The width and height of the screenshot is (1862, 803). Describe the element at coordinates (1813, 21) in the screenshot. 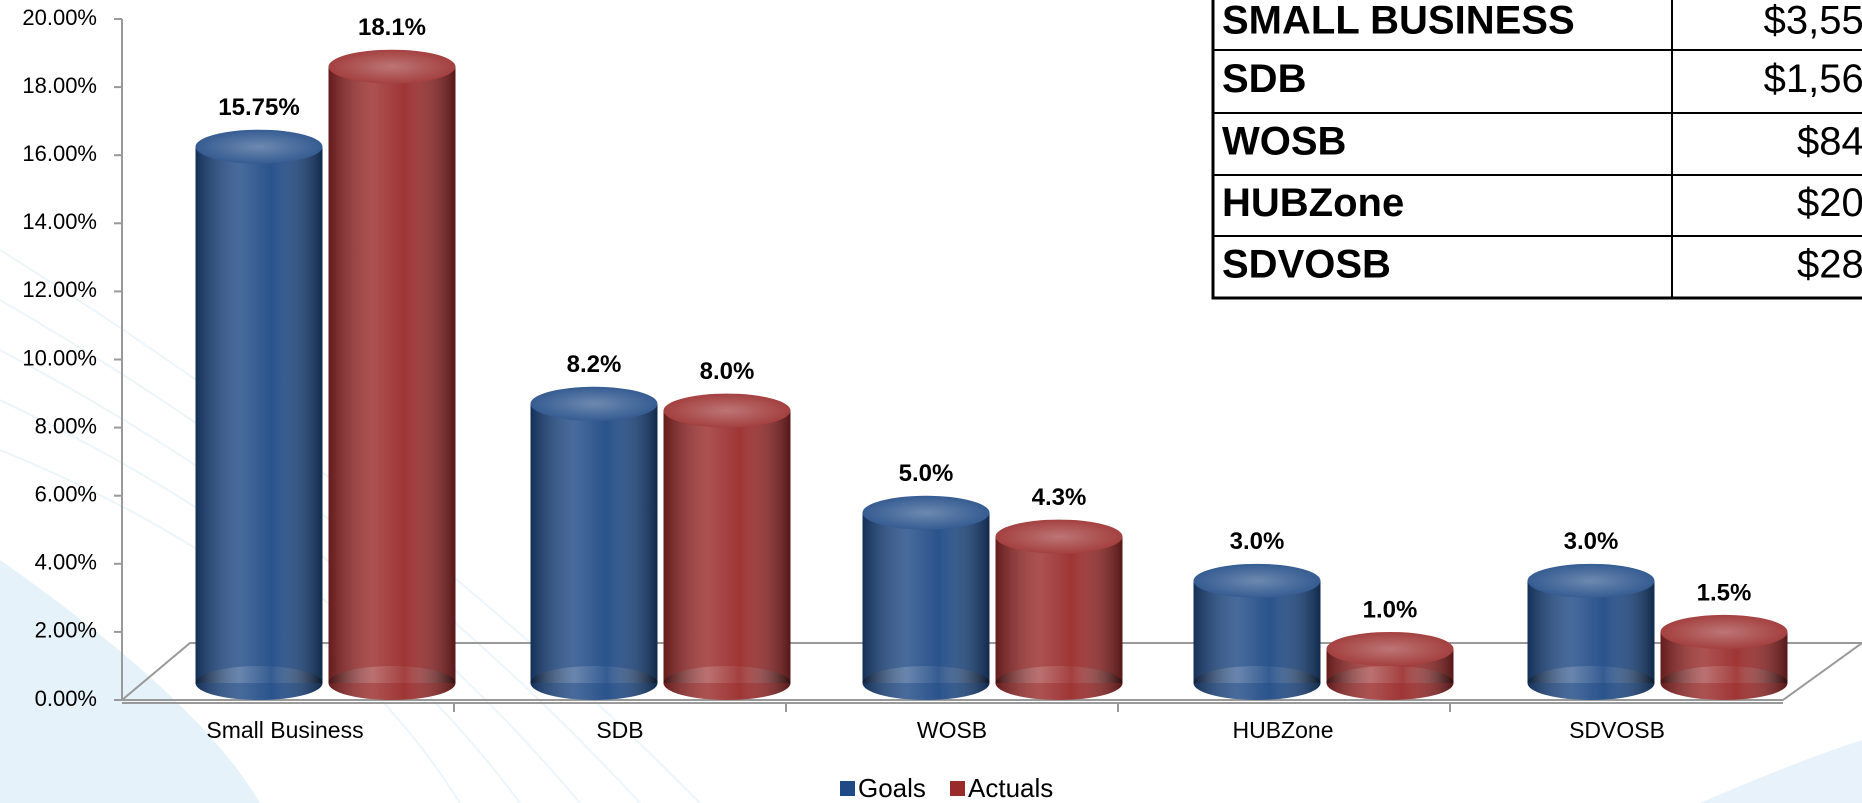

I see `table-cell: $3,553` at that location.